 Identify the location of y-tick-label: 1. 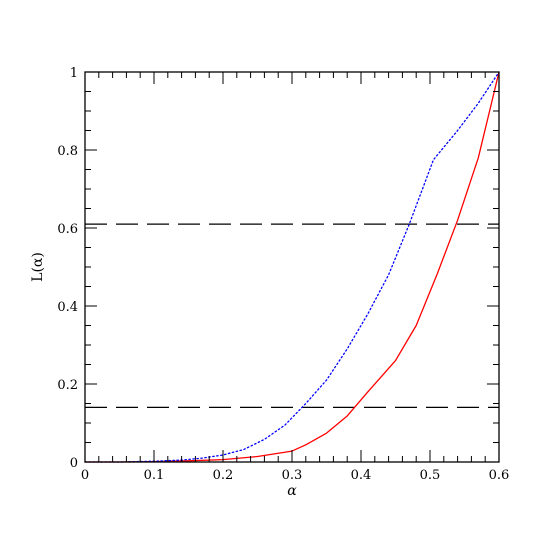
(74, 73).